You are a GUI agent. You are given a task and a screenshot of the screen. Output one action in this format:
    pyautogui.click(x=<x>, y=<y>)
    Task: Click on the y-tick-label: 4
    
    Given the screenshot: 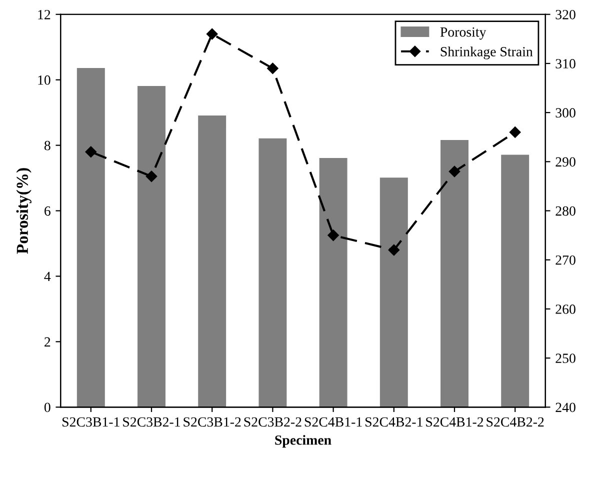 What is the action you would take?
    pyautogui.click(x=47, y=277)
    